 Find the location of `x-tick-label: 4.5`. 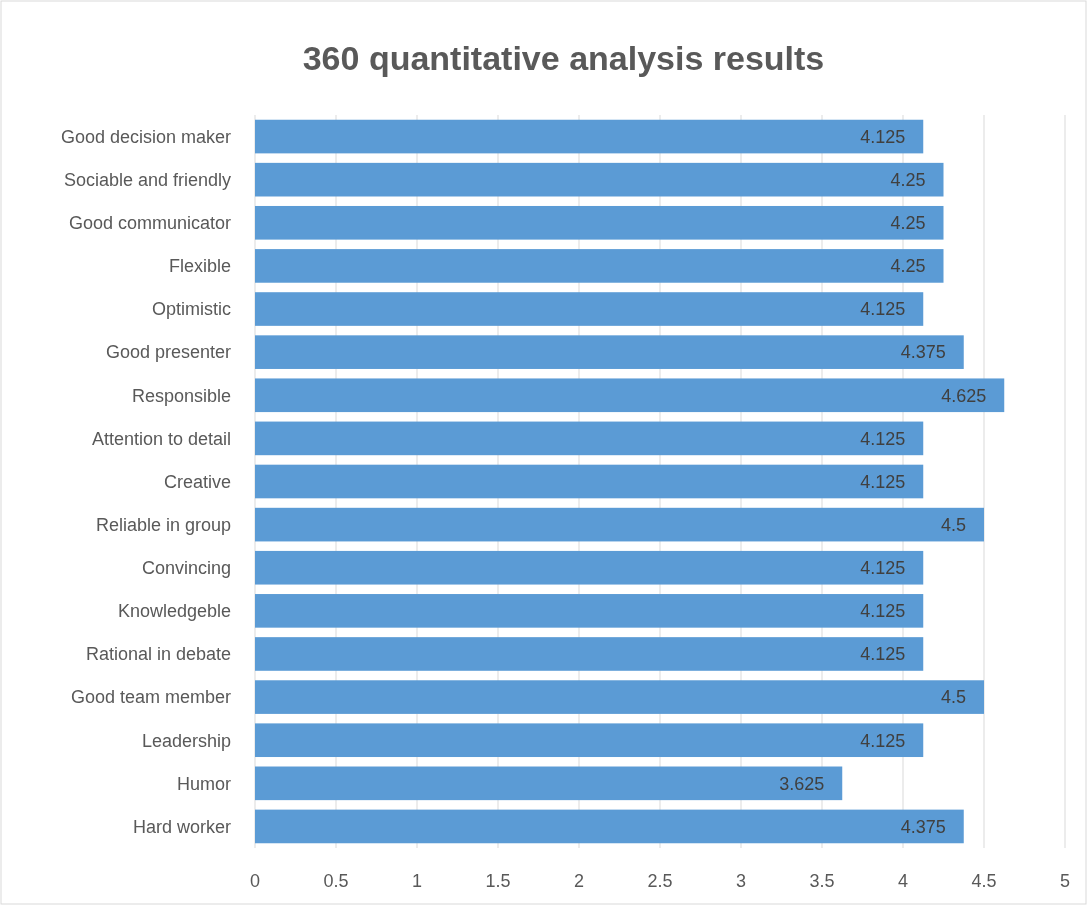

x-tick-label: 4.5 is located at coordinates (984, 881).